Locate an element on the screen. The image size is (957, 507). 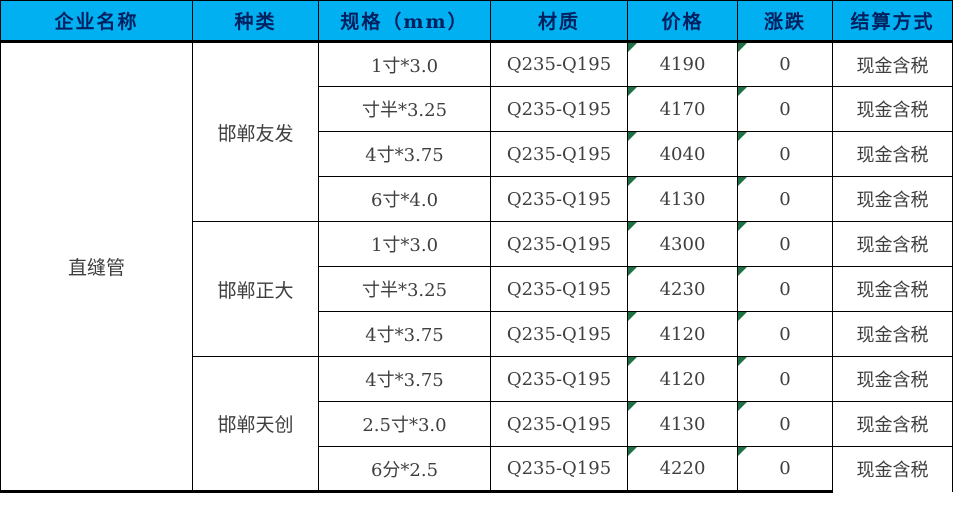
price-cell: 4040 is located at coordinates (682, 154).